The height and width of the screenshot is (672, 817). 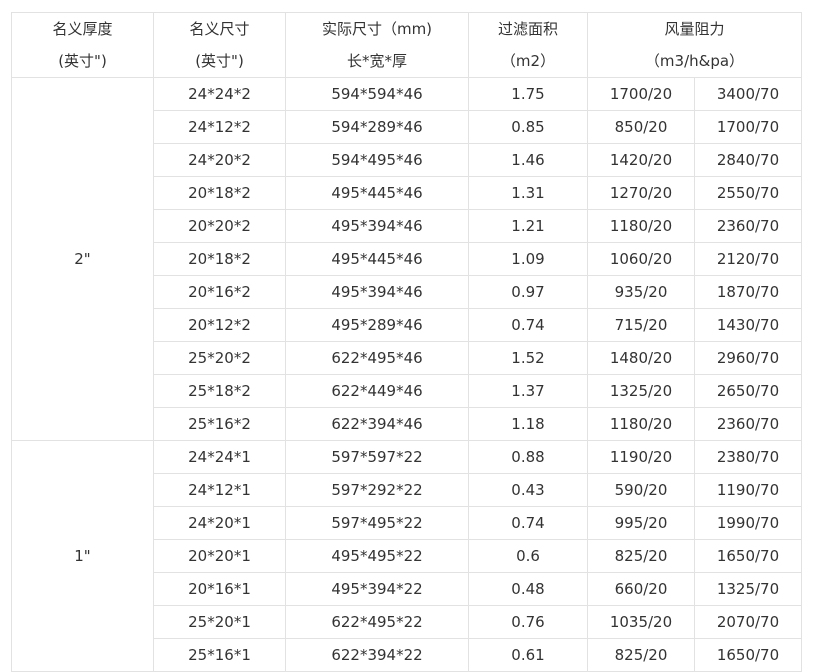 I want to click on airflow-high-cell: 2550/70, so click(x=748, y=193).